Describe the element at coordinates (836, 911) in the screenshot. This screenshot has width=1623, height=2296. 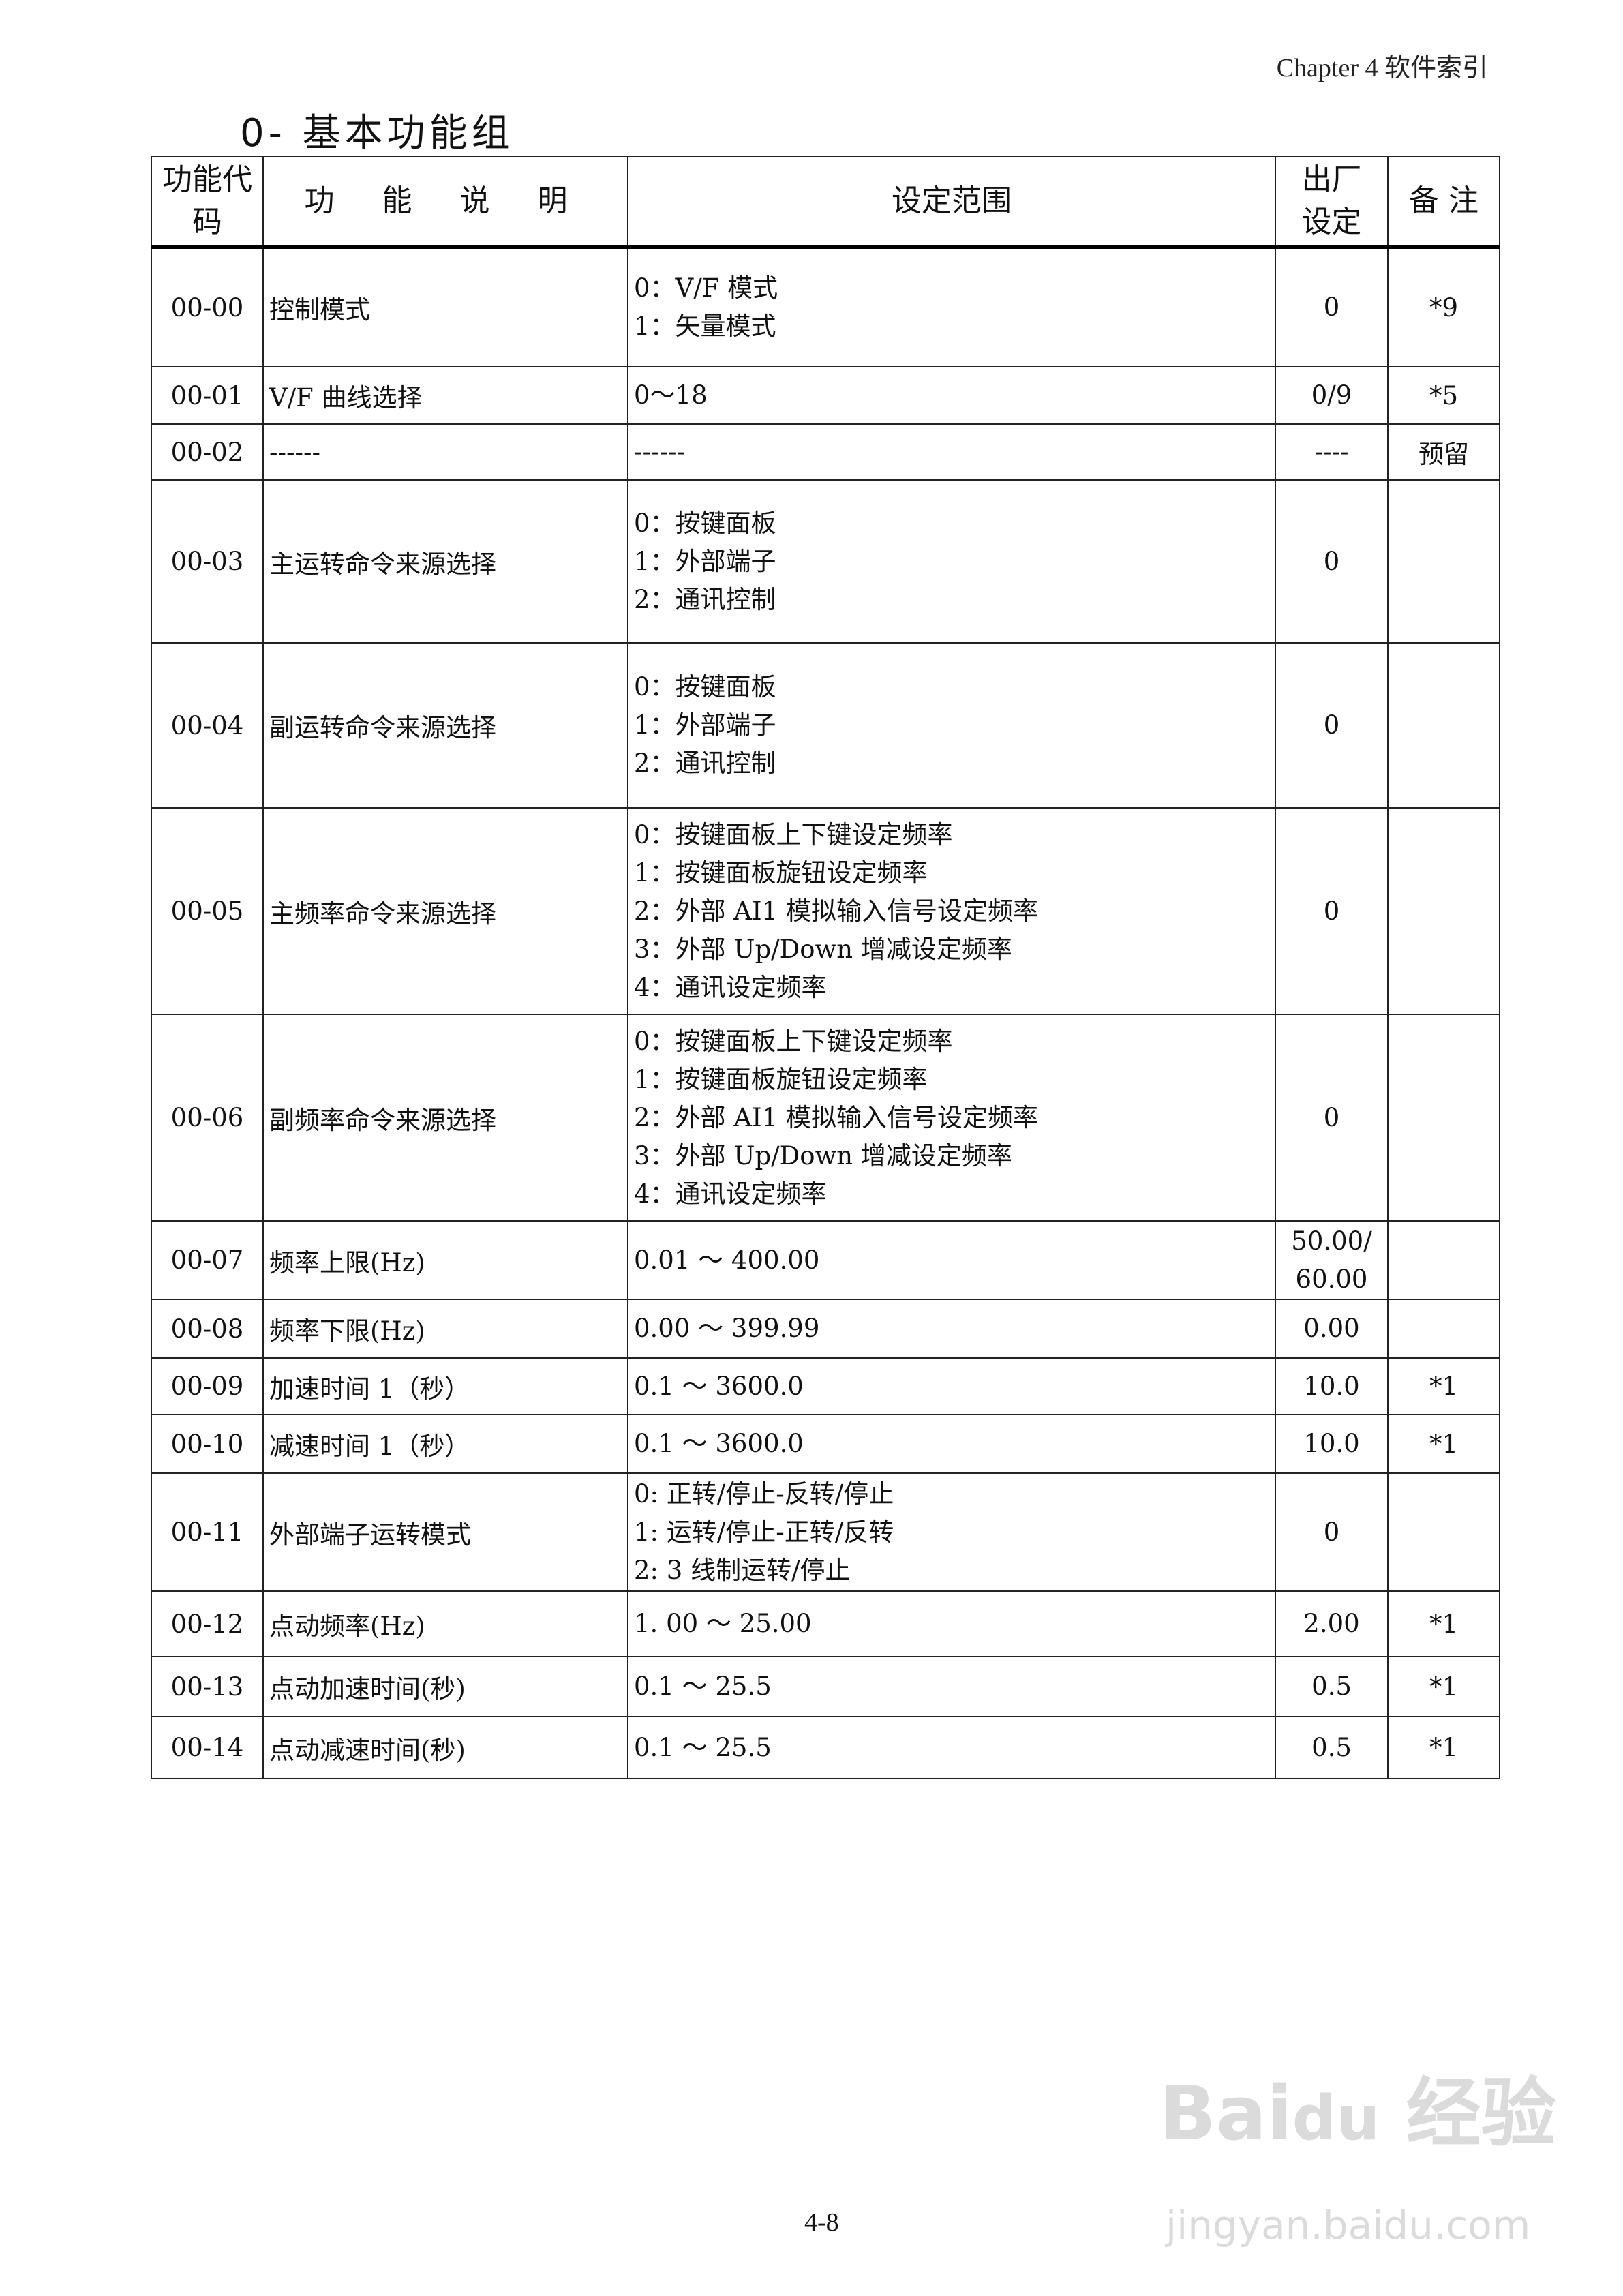
I see `param-range-line: 2：外部 AI1 模拟输入信号设定频率` at that location.